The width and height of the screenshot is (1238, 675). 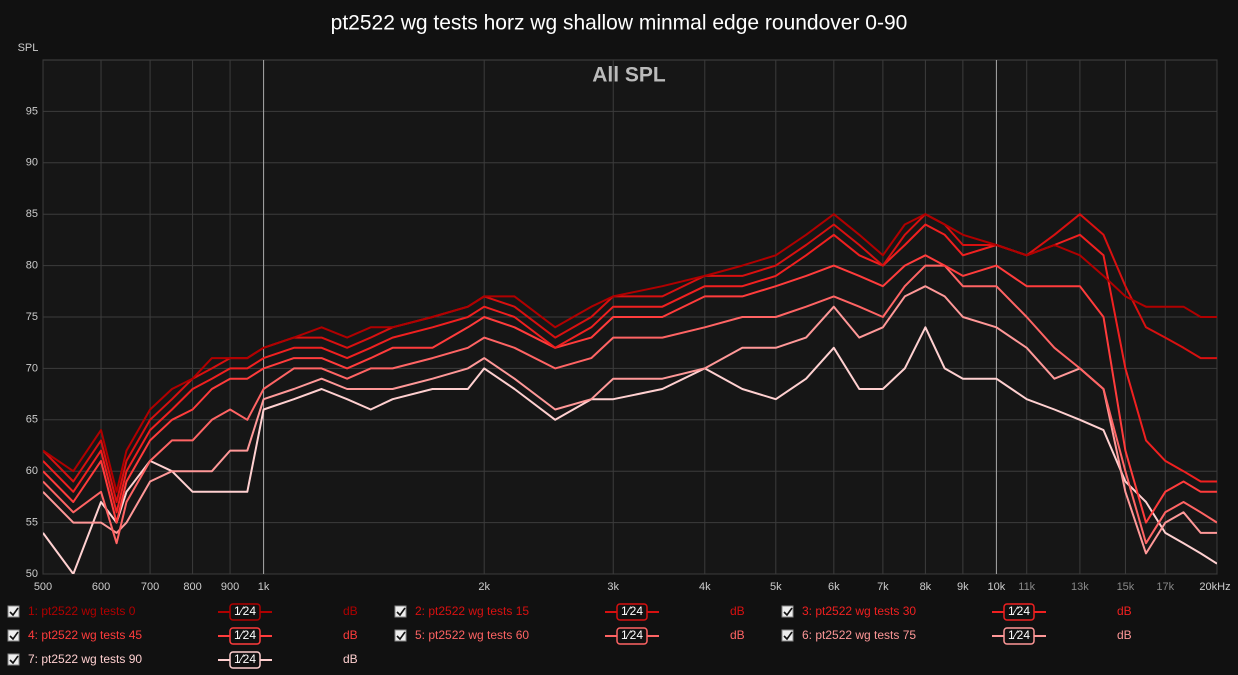 I want to click on x-tick-label: 15k, so click(x=1126, y=587).